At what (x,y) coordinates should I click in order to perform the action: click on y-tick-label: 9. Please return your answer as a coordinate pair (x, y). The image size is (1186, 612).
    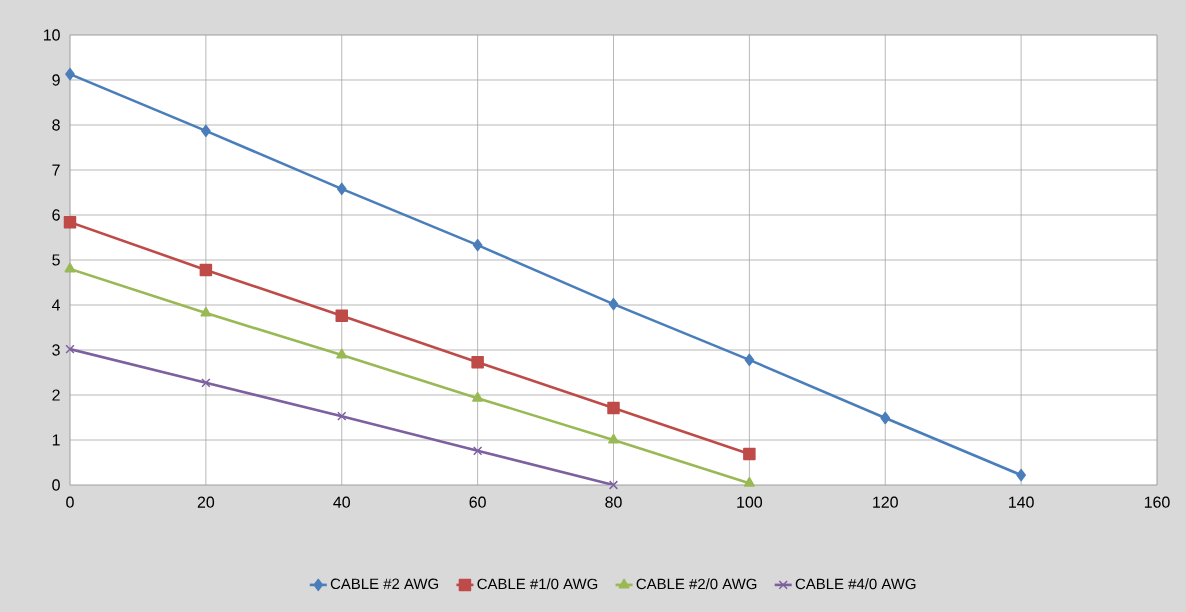
    Looking at the image, I should click on (56, 80).